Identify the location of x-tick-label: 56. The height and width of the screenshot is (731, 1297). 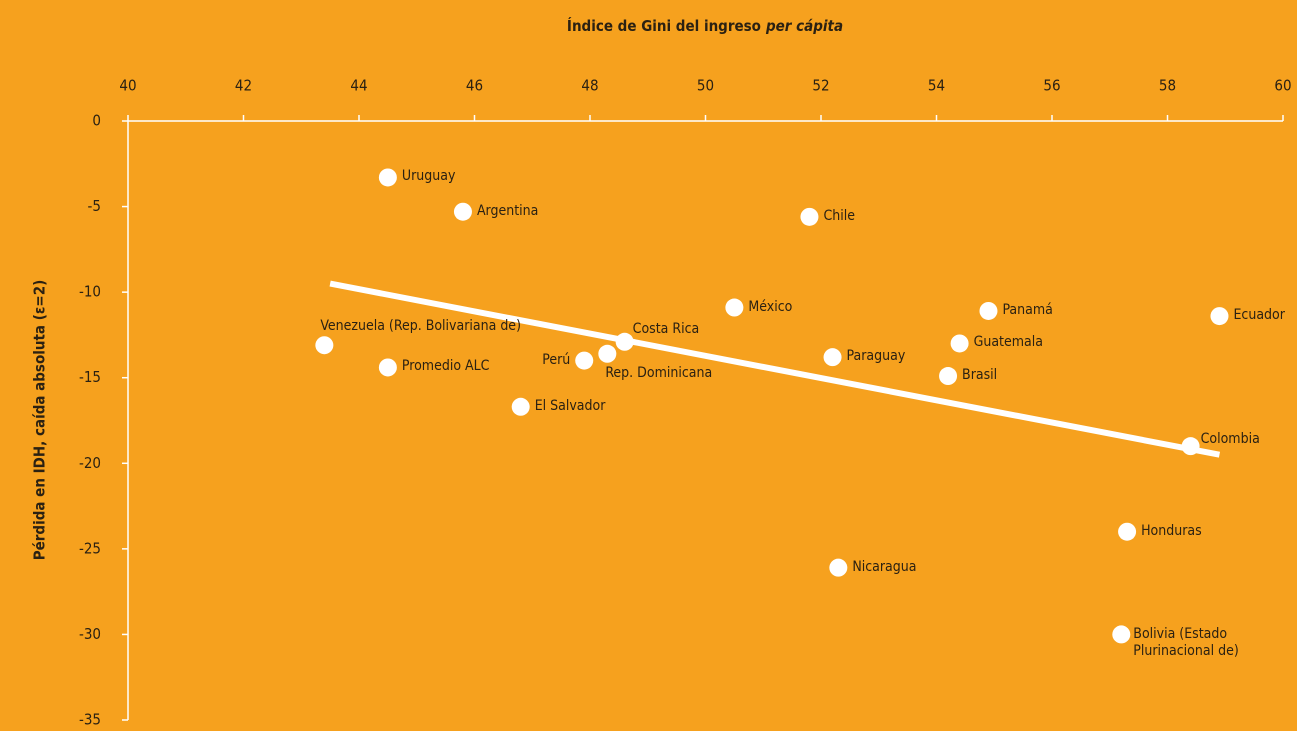
(1051, 86).